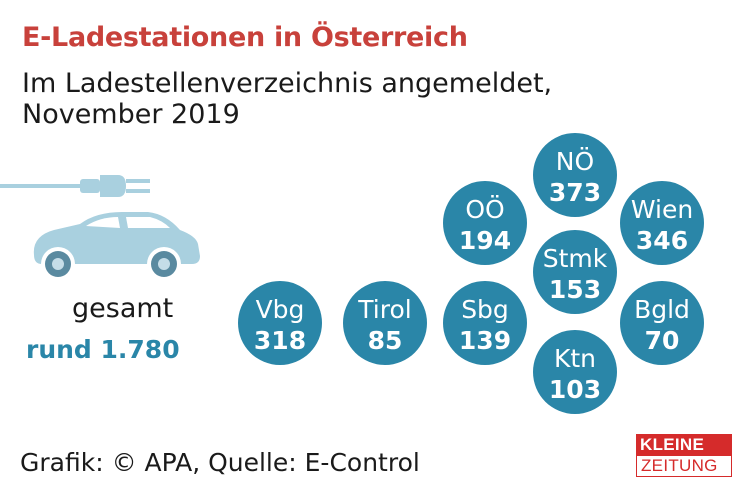  I want to click on bubble-value: 346, so click(662, 240).